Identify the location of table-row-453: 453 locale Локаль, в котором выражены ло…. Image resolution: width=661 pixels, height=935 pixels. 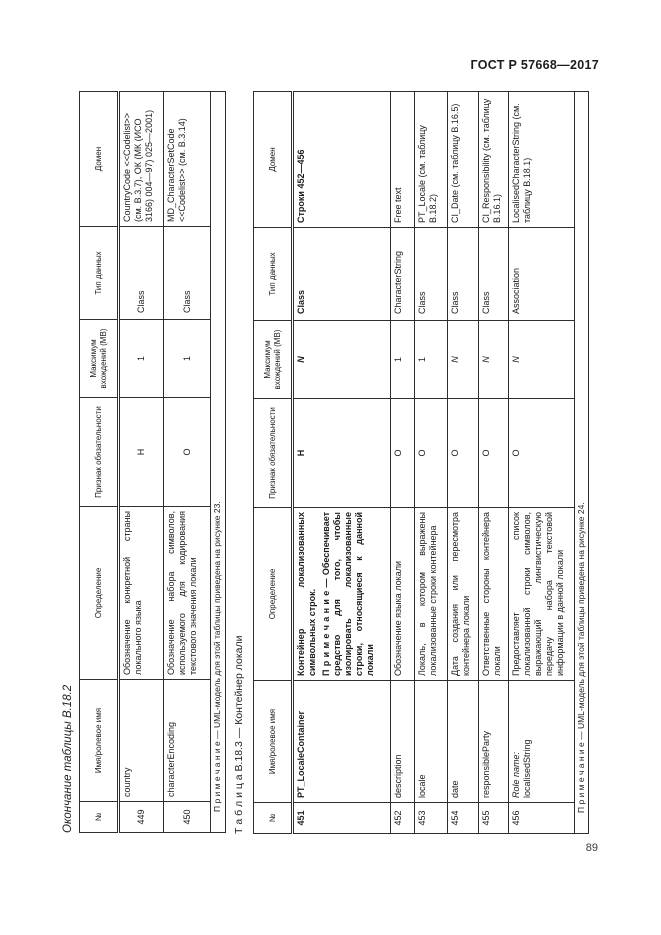
(431, 462).